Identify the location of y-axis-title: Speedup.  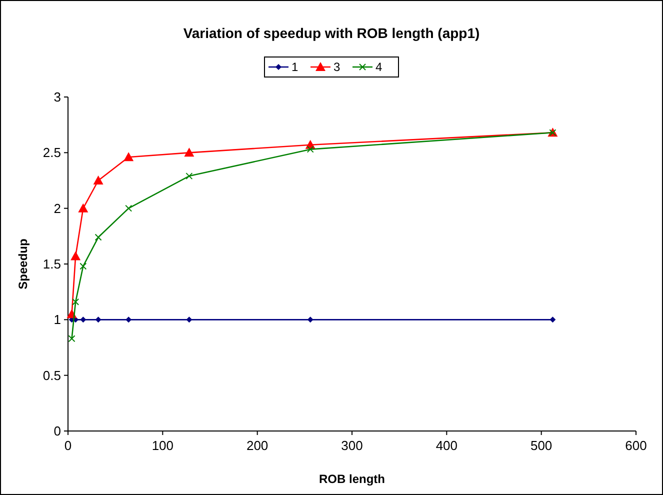
(23, 264).